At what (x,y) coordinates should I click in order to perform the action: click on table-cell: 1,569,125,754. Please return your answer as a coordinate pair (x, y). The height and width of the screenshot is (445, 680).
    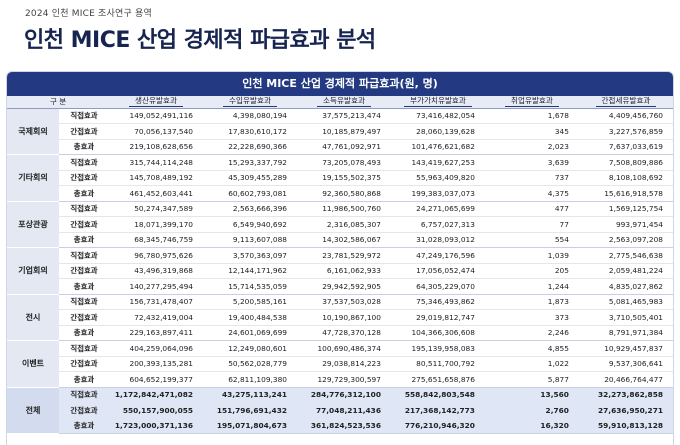
    Looking at the image, I should click on (625, 209).